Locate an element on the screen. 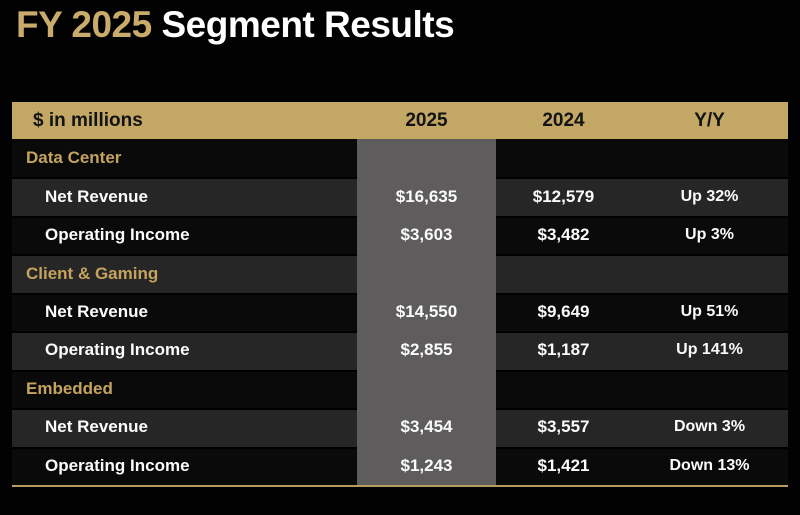 This screenshot has width=800, height=515. value-2025: $14,550 is located at coordinates (426, 311).